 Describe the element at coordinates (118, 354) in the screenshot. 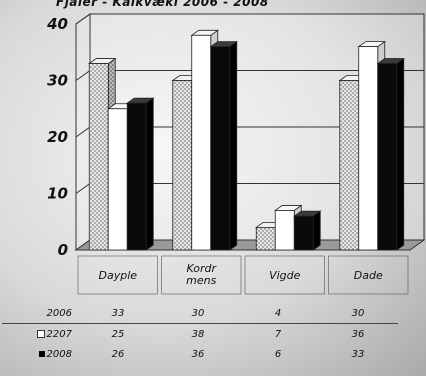

I see `table-cell: 26` at that location.